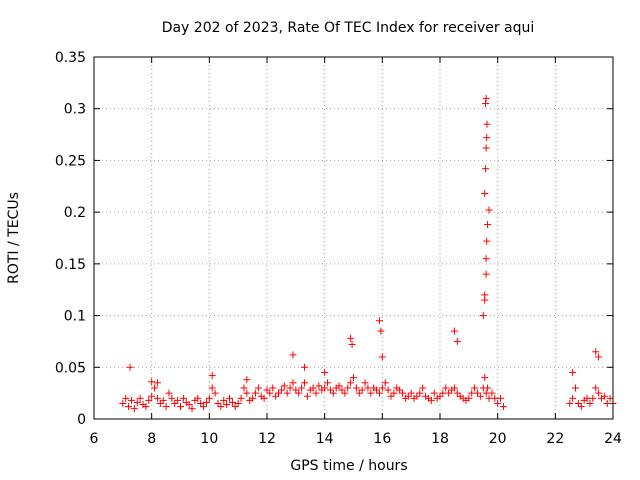  Describe the element at coordinates (325, 439) in the screenshot. I see `x-tick-label: 14` at that location.